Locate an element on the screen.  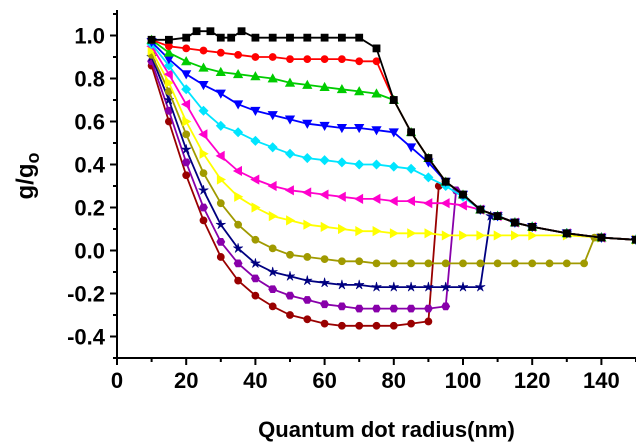
y-tick-label: 1.0 is located at coordinates (89, 36).